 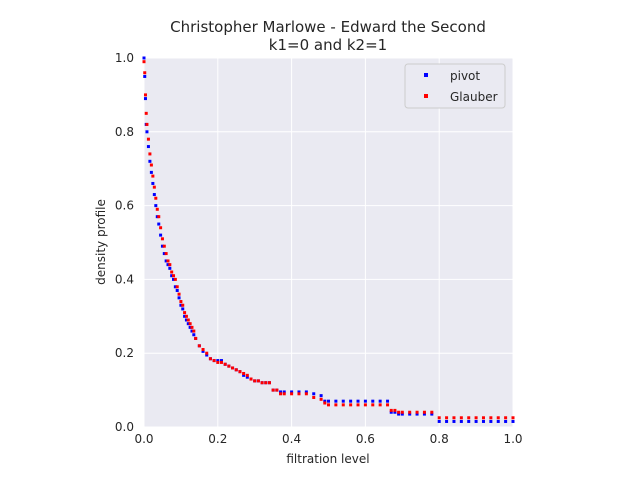 What do you see at coordinates (328, 45) in the screenshot?
I see `chart-subtitle: k1=0 and k2=1` at bounding box center [328, 45].